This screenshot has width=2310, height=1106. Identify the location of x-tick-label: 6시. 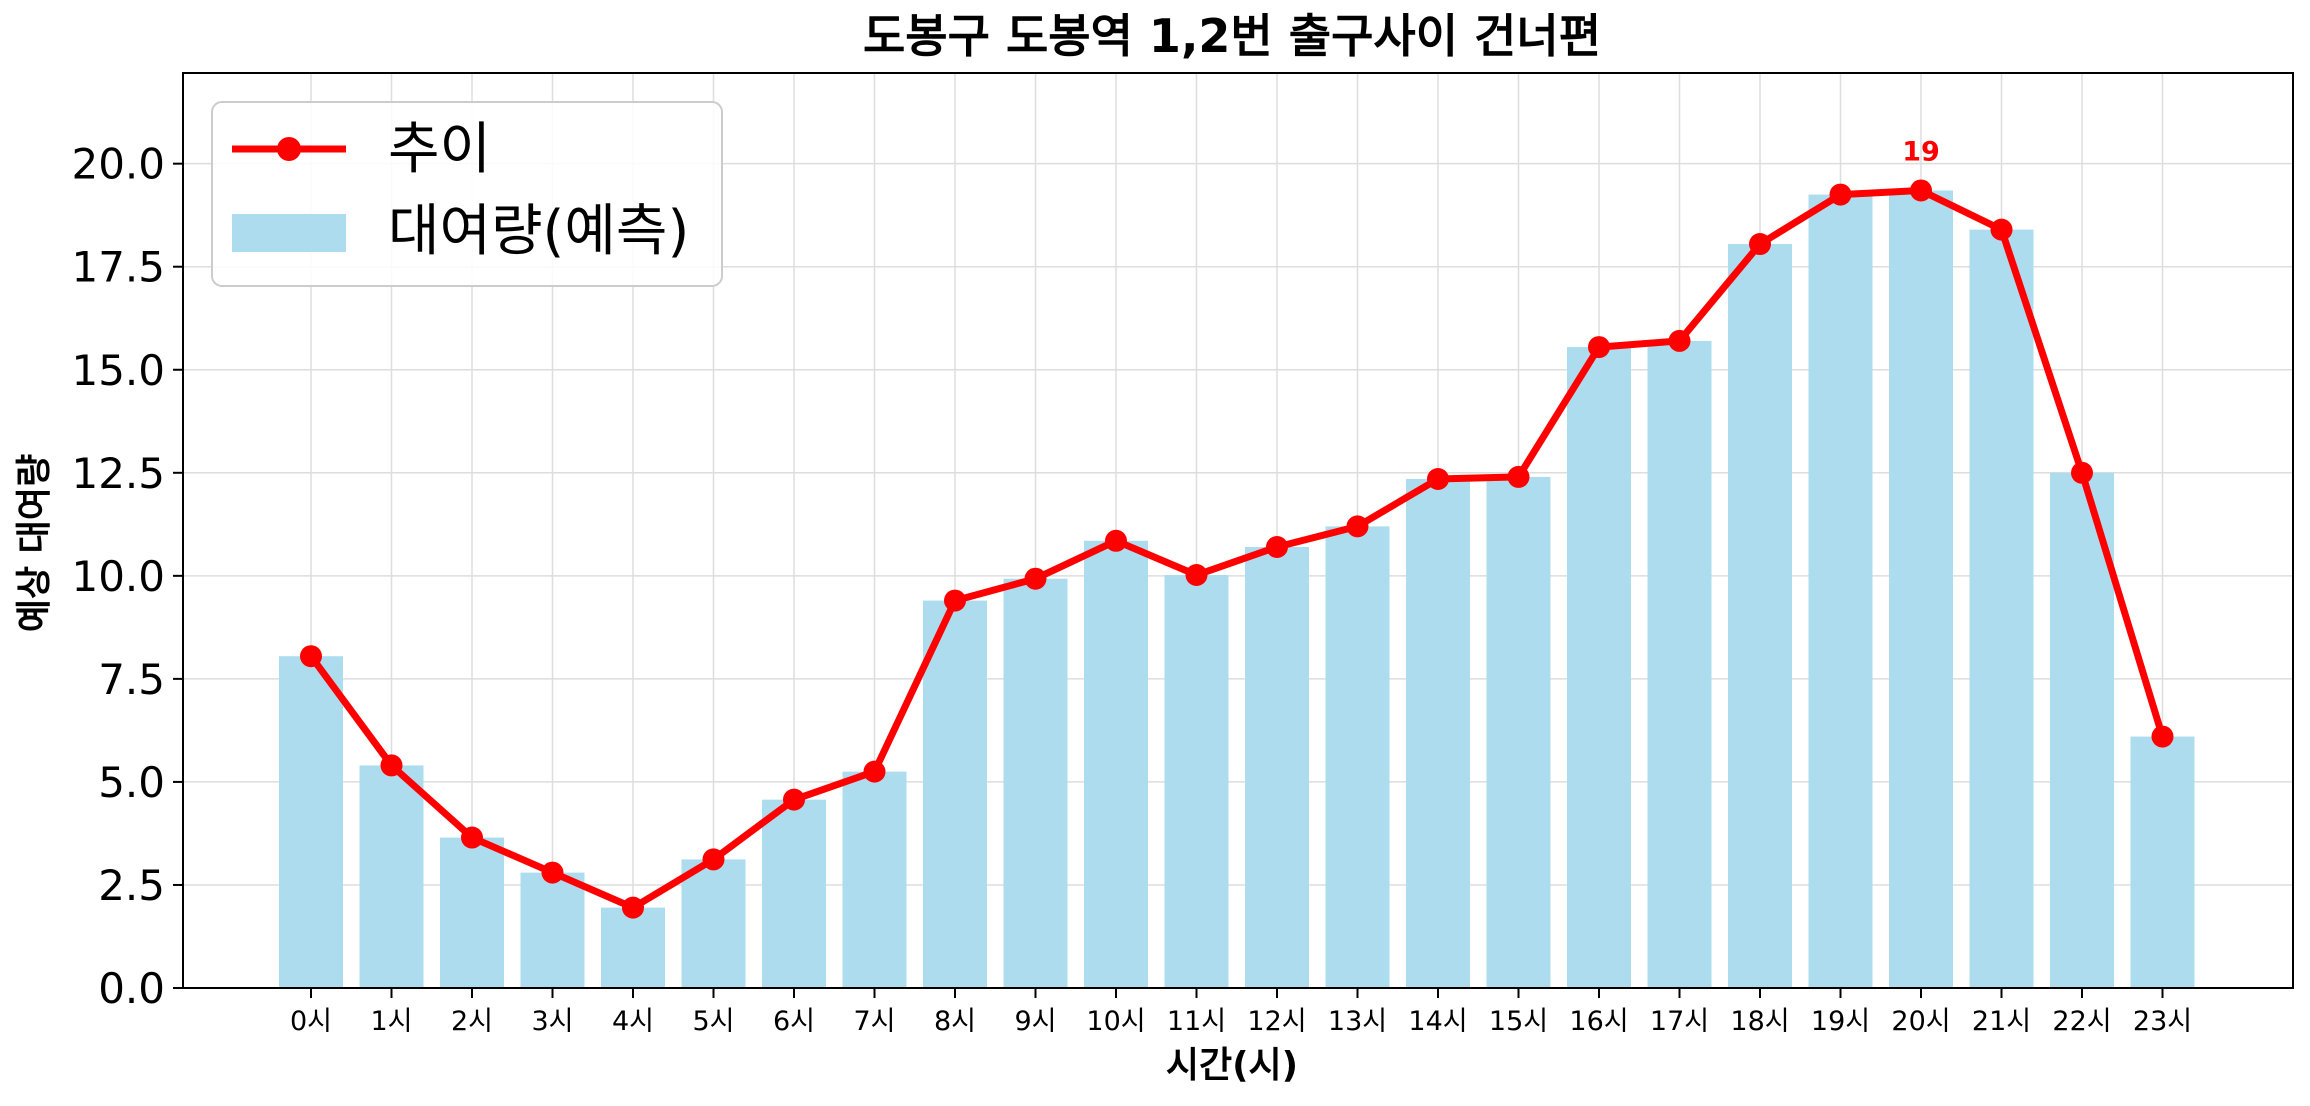
(794, 1021).